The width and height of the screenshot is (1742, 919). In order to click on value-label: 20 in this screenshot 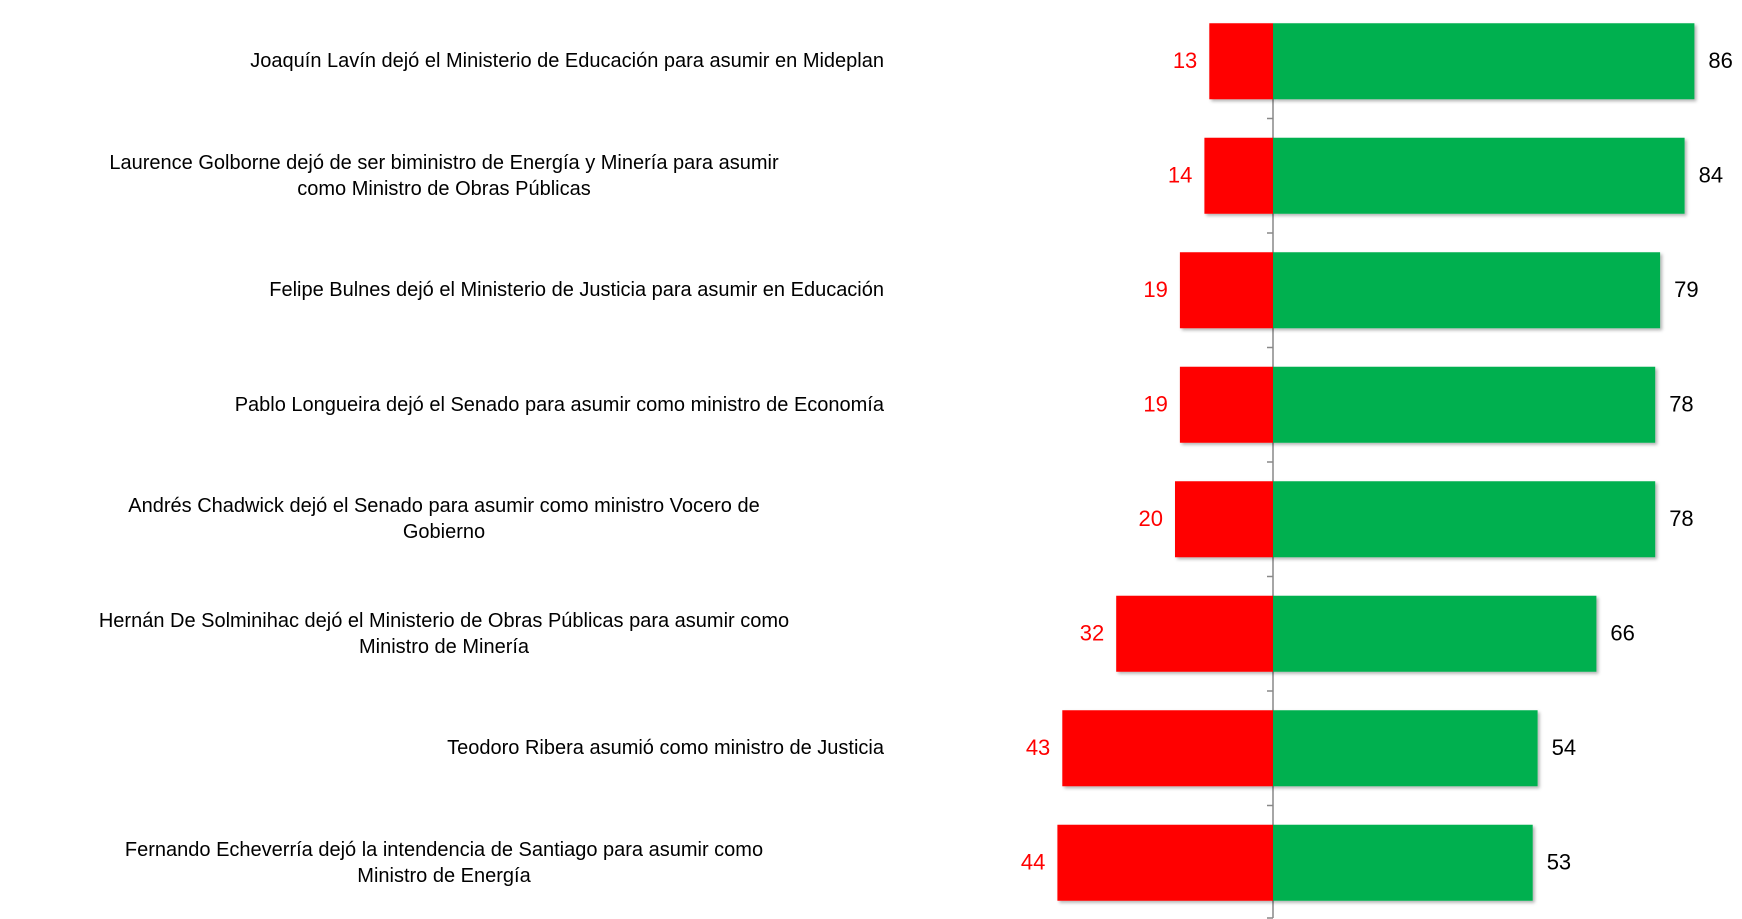, I will do `click(1151, 518)`.